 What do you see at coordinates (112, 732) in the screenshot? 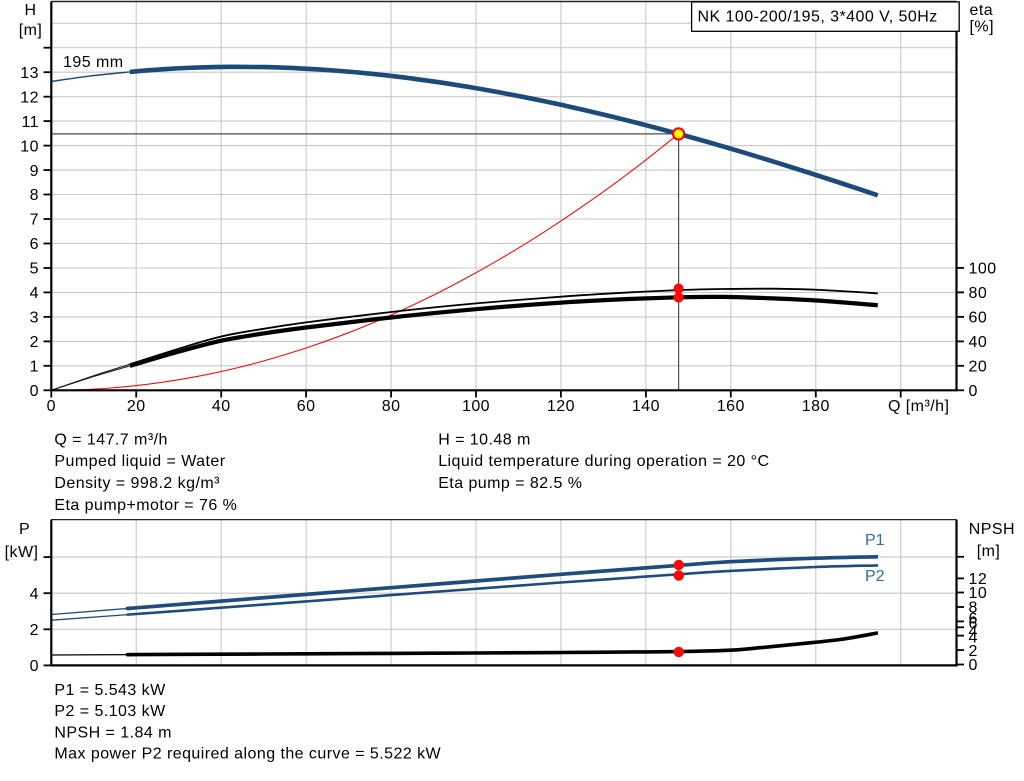
I see `svg-text: NPSH = 1.84 m` at bounding box center [112, 732].